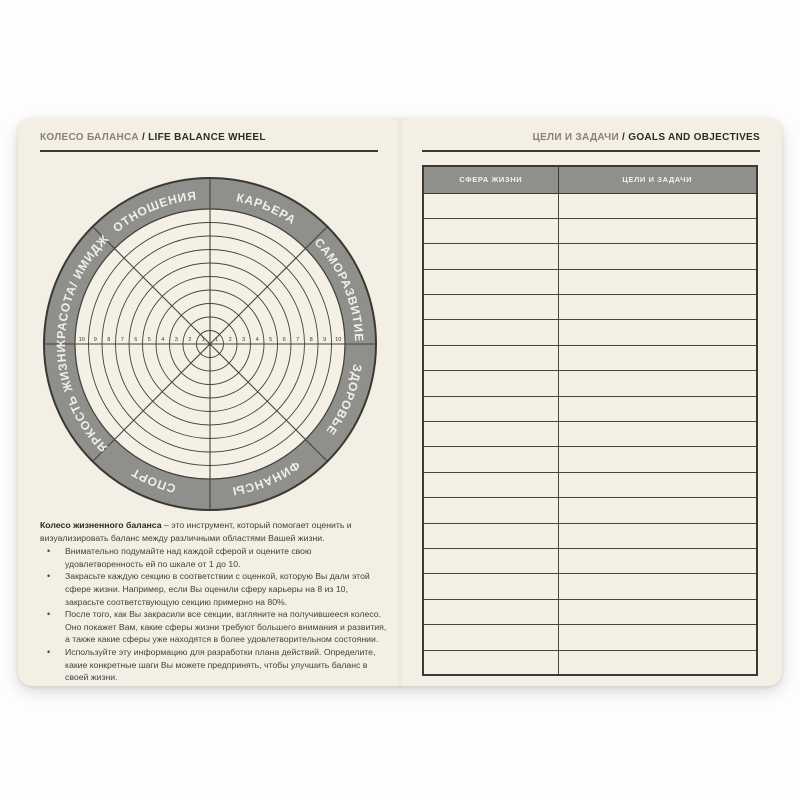 This screenshot has width=800, height=800. What do you see at coordinates (209, 142) in the screenshot?
I see `left-page-header: КОЛЕСО БАЛАНСА / LIFE BALANCE WHEEL` at bounding box center [209, 142].